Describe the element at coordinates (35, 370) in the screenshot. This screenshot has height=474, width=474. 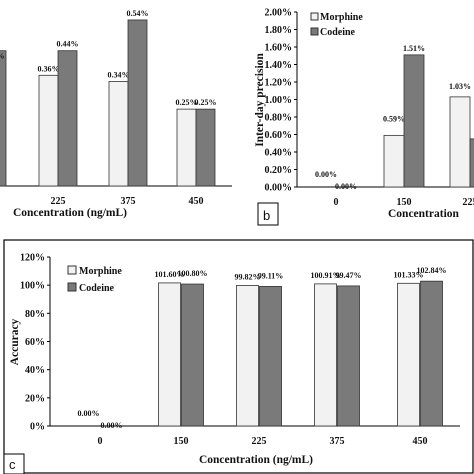
I see `y-tick-label: 40%` at that location.